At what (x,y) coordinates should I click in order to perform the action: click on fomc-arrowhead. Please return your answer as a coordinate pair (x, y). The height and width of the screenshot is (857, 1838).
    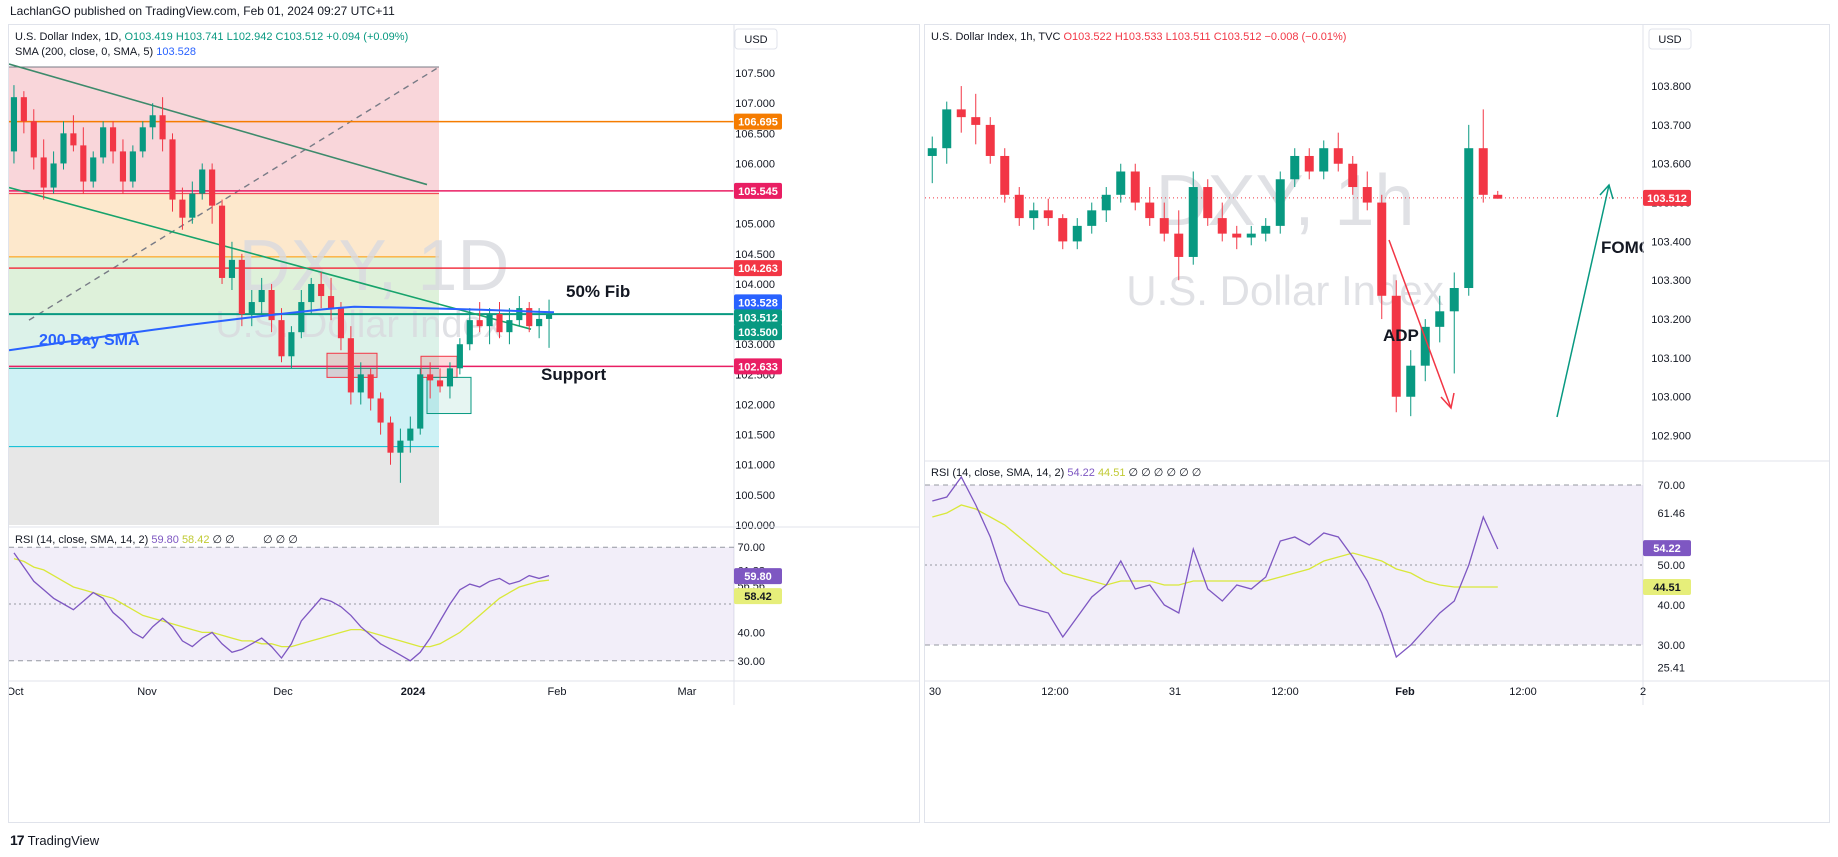
    Looking at the image, I should click on (1606, 191).